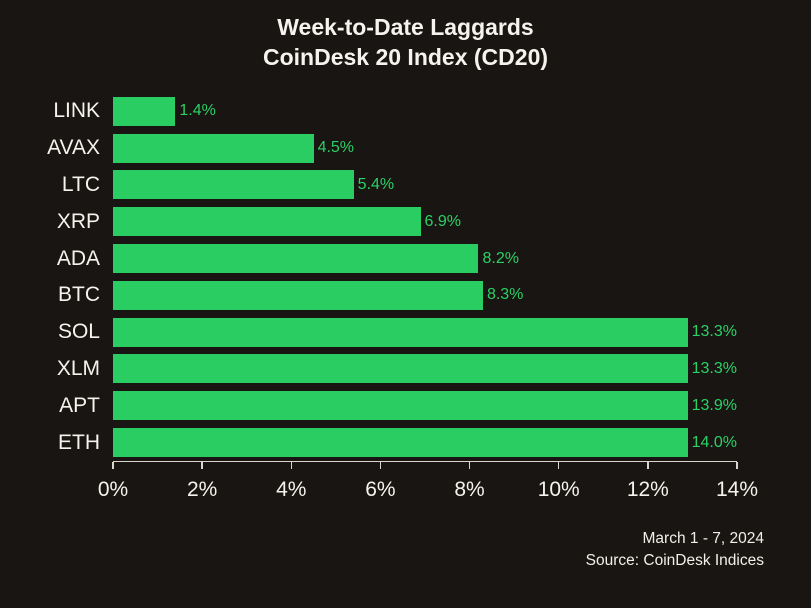 This screenshot has width=811, height=608. What do you see at coordinates (79, 405) in the screenshot?
I see `category-label: APT` at bounding box center [79, 405].